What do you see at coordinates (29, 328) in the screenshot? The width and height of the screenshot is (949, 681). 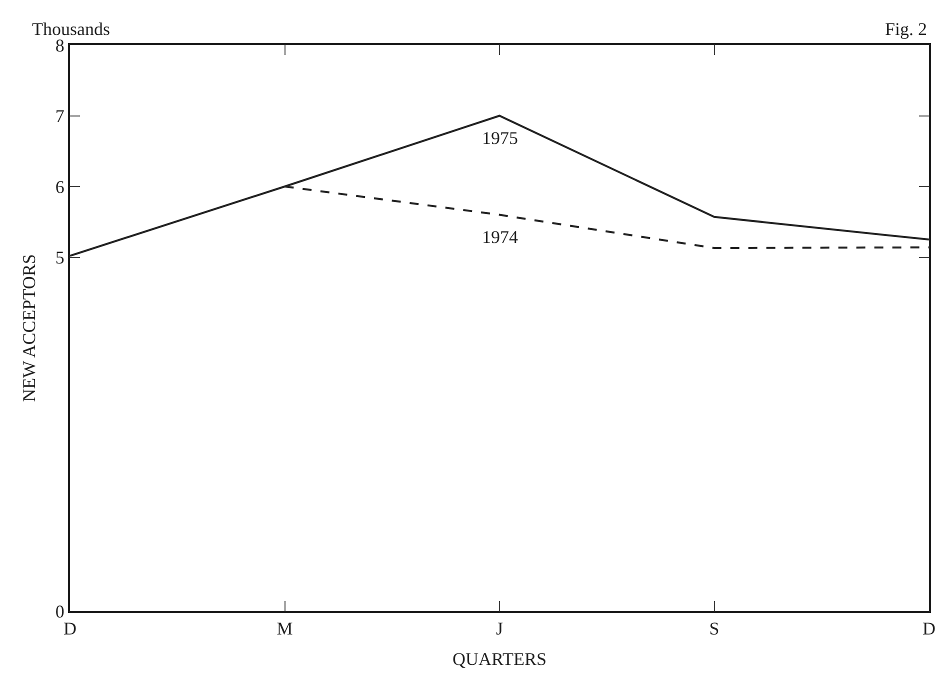 I see `y-axis-title: NEW ACCEPTORS` at bounding box center [29, 328].